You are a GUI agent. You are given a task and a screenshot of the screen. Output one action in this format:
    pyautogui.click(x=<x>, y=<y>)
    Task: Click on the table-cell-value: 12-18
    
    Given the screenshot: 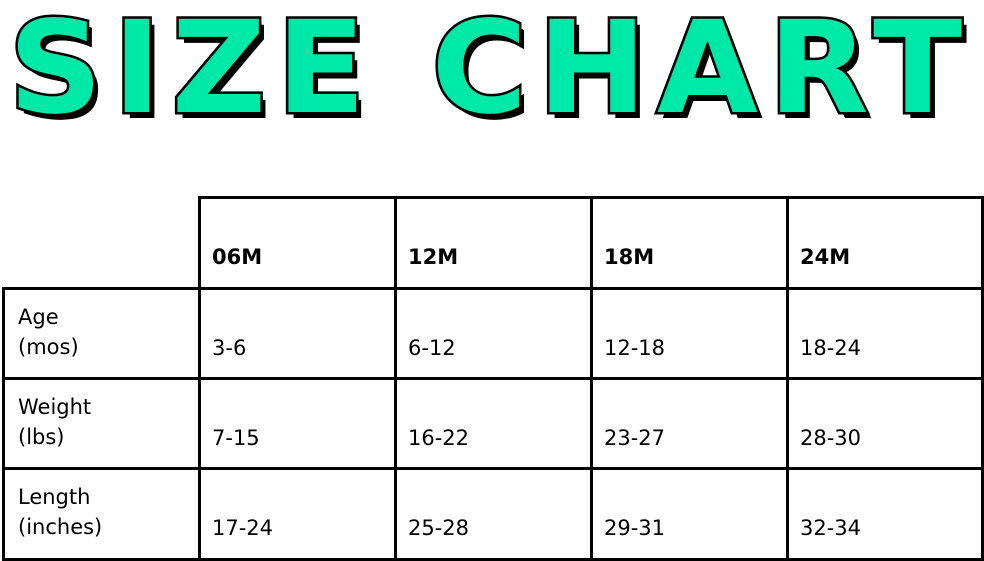 What is the action you would take?
    pyautogui.click(x=635, y=348)
    